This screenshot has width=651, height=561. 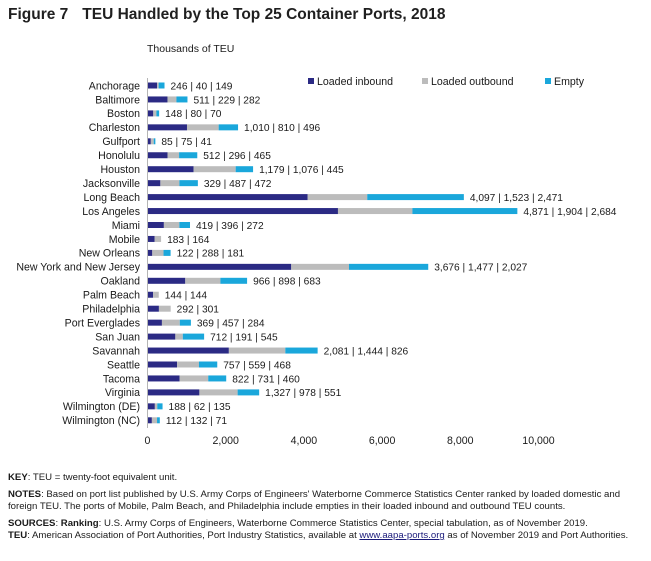 What do you see at coordinates (170, 183) in the screenshot?
I see `bar-jacksonville-loaded-outbound` at bounding box center [170, 183].